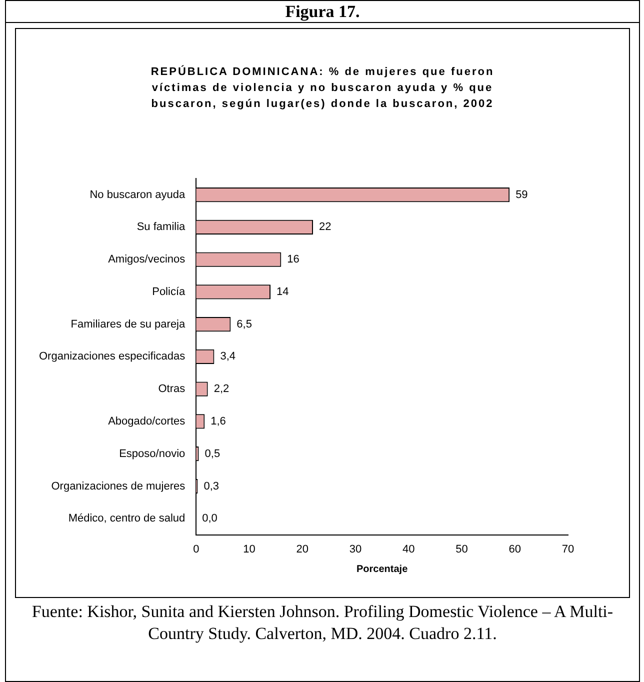 This screenshot has width=644, height=682. Describe the element at coordinates (514, 549) in the screenshot. I see `x-tick-label: 60` at that location.